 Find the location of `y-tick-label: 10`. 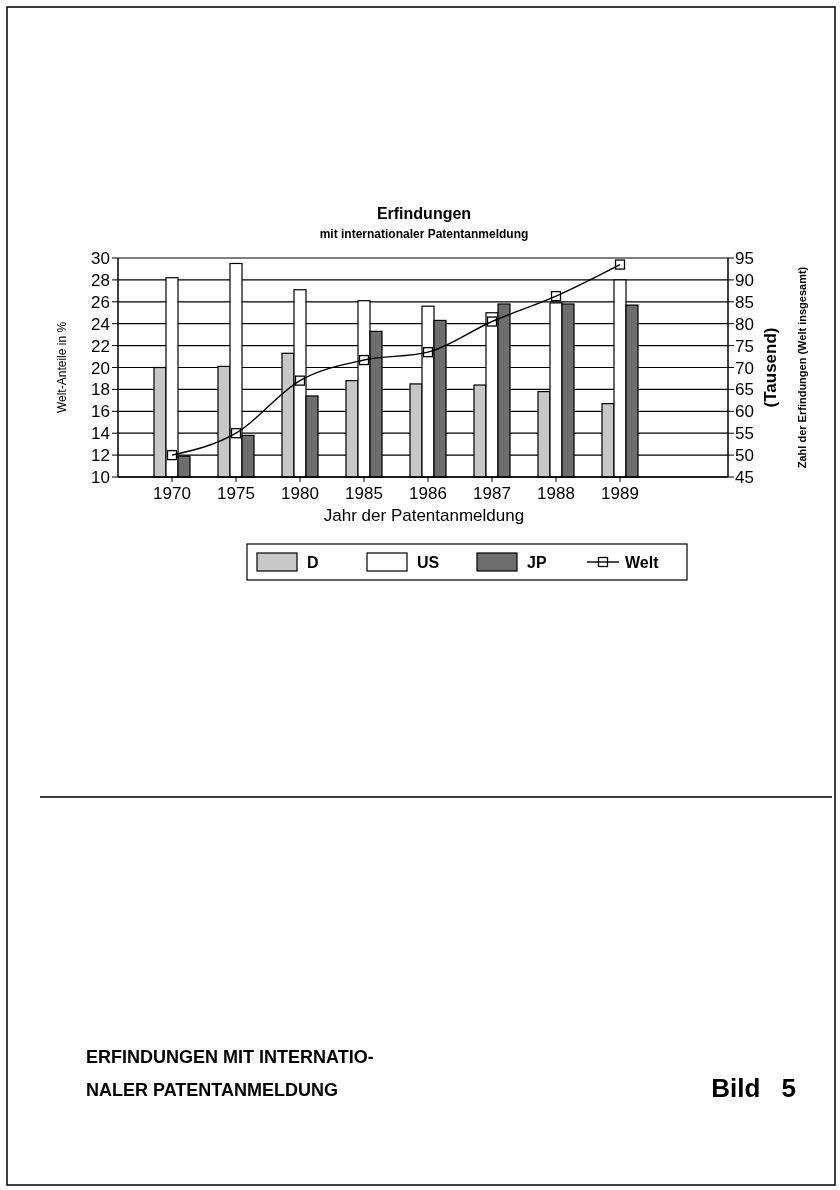

y-tick-label: 10 is located at coordinates (100, 477).